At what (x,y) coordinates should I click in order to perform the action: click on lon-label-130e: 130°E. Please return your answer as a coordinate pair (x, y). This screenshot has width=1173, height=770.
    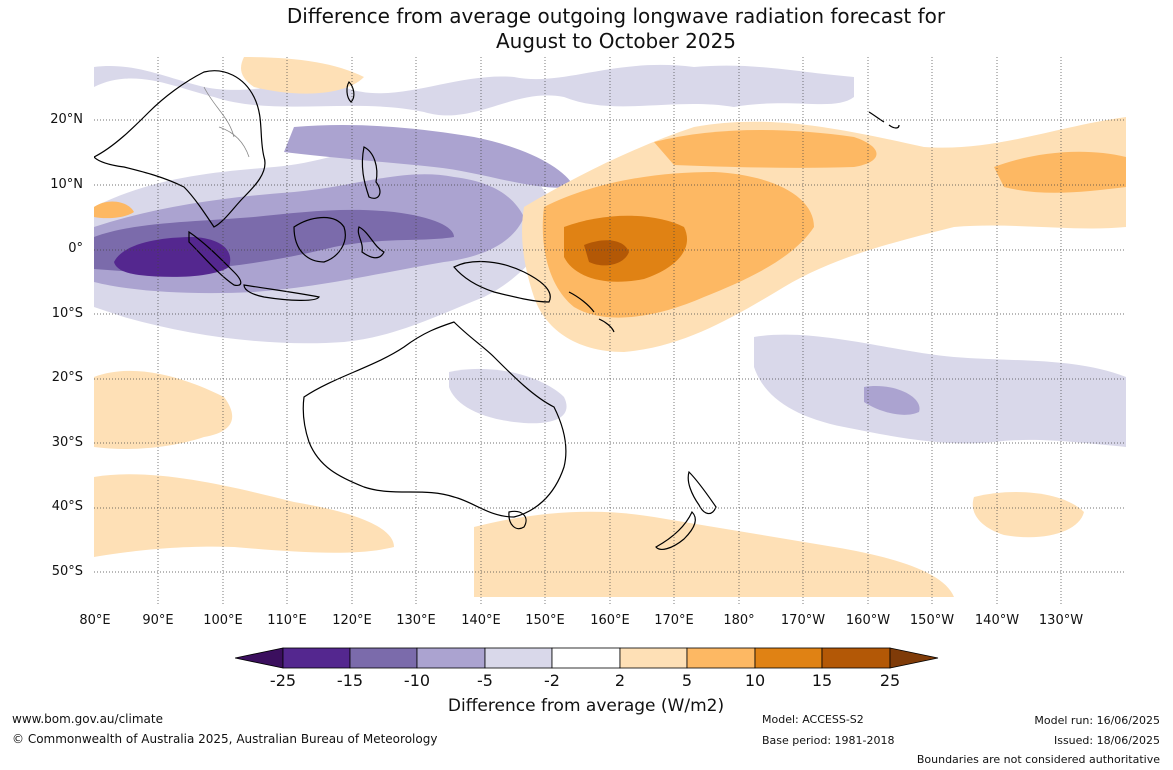
    Looking at the image, I should click on (416, 620).